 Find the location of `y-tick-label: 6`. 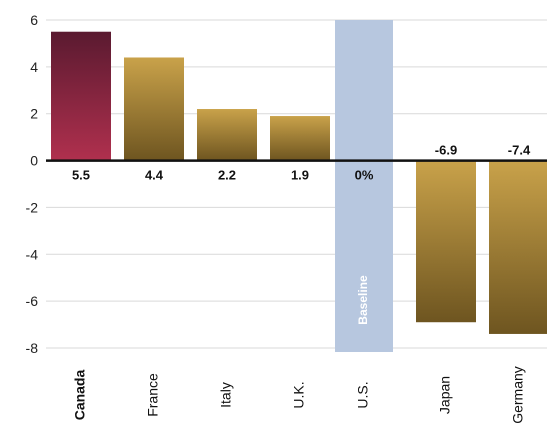

y-tick-label: 6 is located at coordinates (34, 20).